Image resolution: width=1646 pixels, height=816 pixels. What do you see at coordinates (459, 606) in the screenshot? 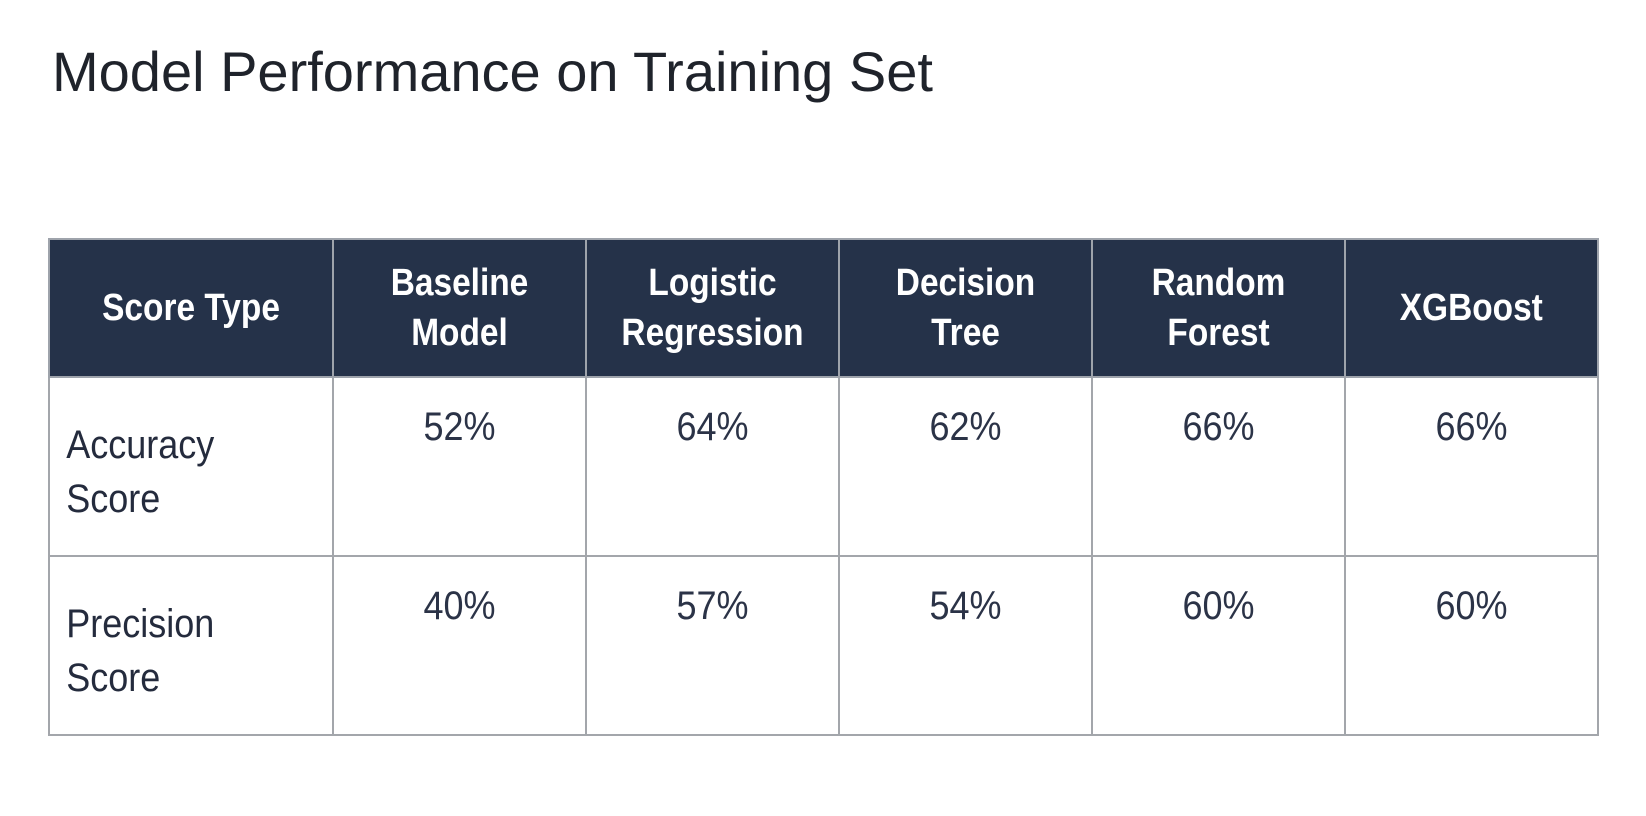
I see `cell-value: 40%` at bounding box center [459, 606].